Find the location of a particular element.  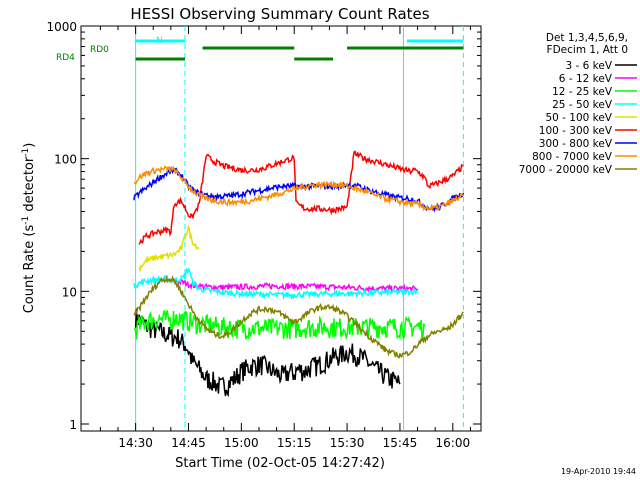

legend-entry-3: 25 - 50 keV is located at coordinates (582, 105).